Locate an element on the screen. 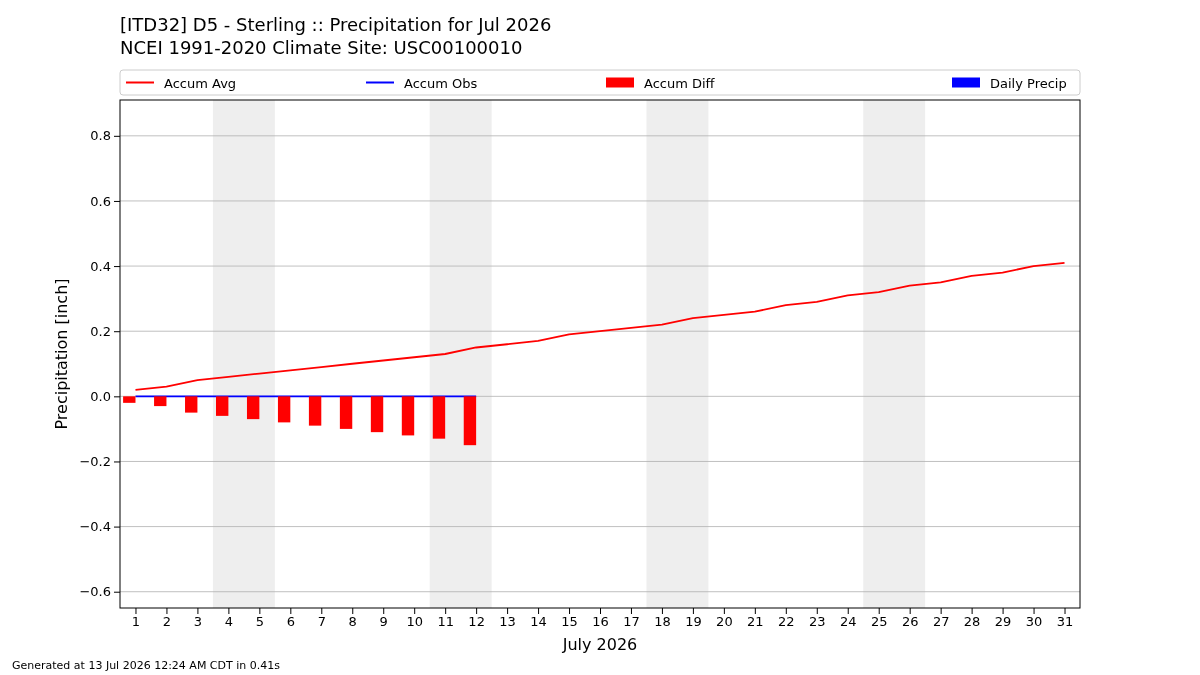 This screenshot has width=1200, height=675. x-tick-label: 27 is located at coordinates (941, 622).